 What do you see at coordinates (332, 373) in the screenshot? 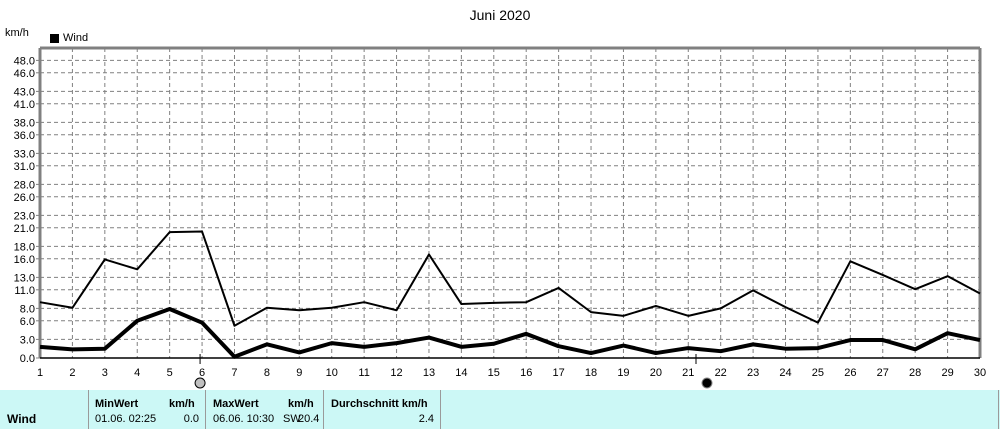
I see `x-tick-label: 10` at bounding box center [332, 373].